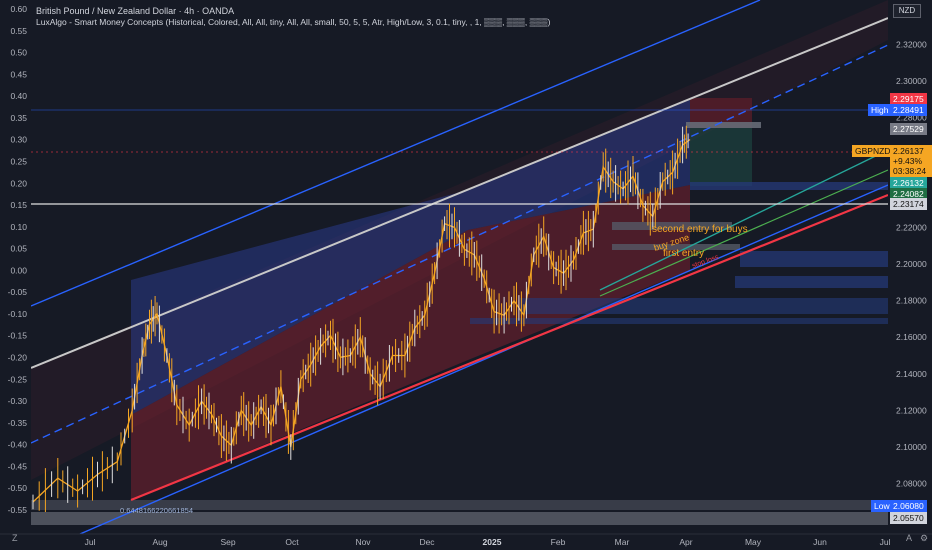 The image size is (932, 550). Describe the element at coordinates (18, 31) in the screenshot. I see `left-axis-tick: 0.55` at that location.